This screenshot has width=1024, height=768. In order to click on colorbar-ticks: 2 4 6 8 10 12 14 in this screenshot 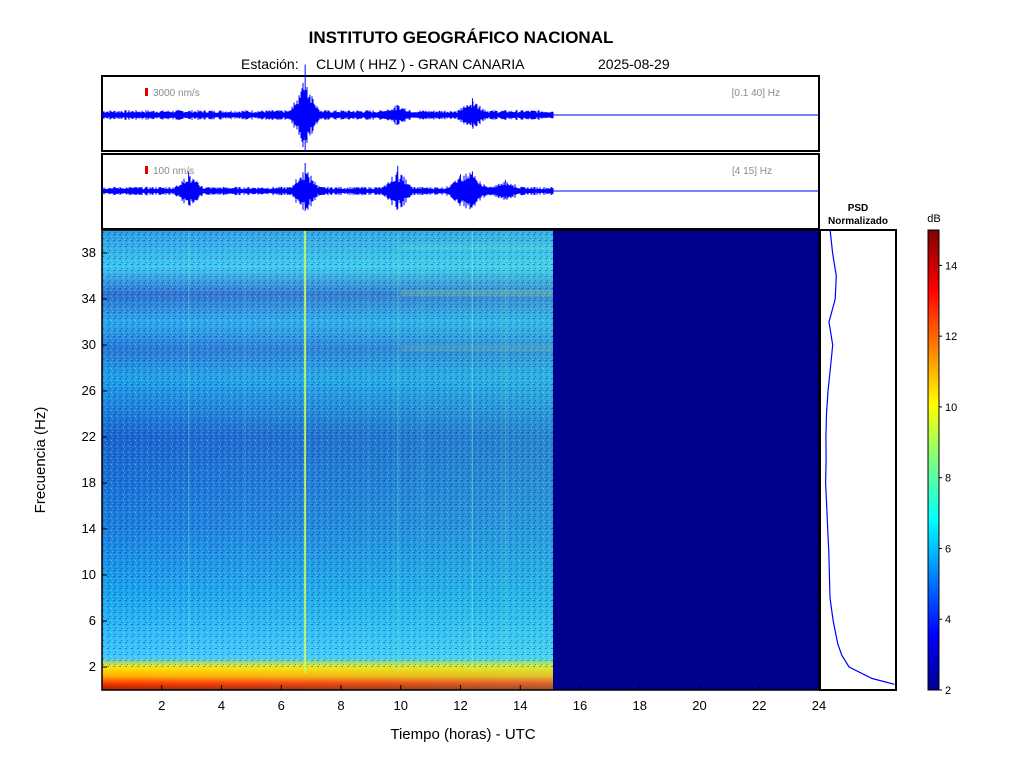, I will do `click(948, 478)`.